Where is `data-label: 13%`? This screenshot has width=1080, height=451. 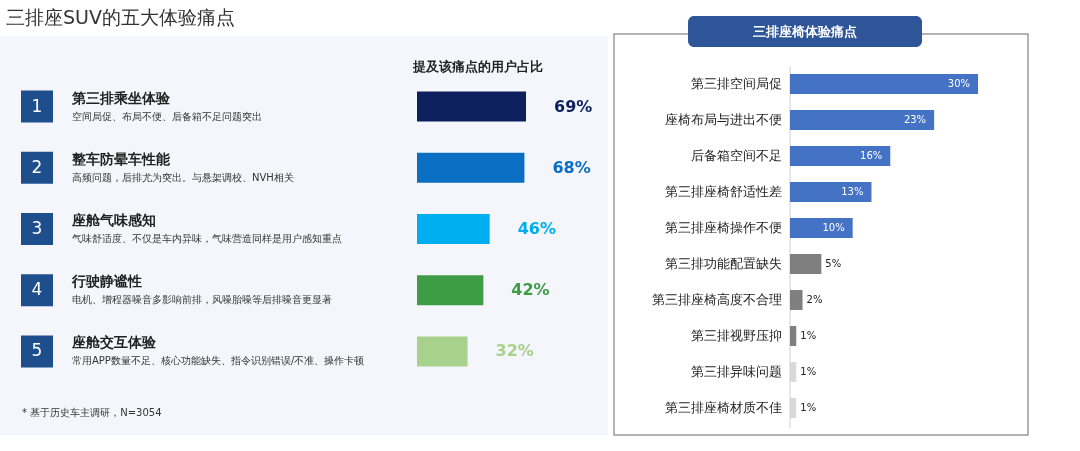
data-label: 13% is located at coordinates (852, 191).